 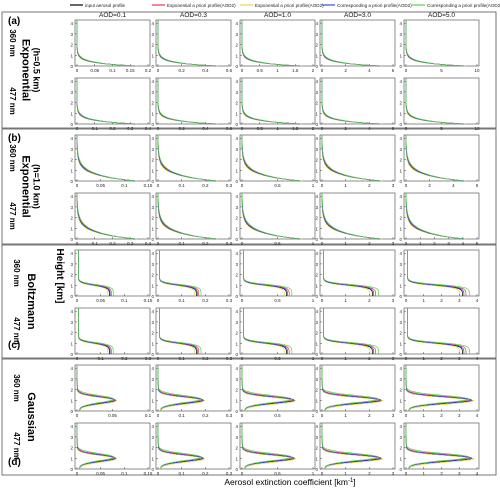 What do you see at coordinates (59, 276) in the screenshot?
I see `y-axis-label: Height [km]` at bounding box center [59, 276].